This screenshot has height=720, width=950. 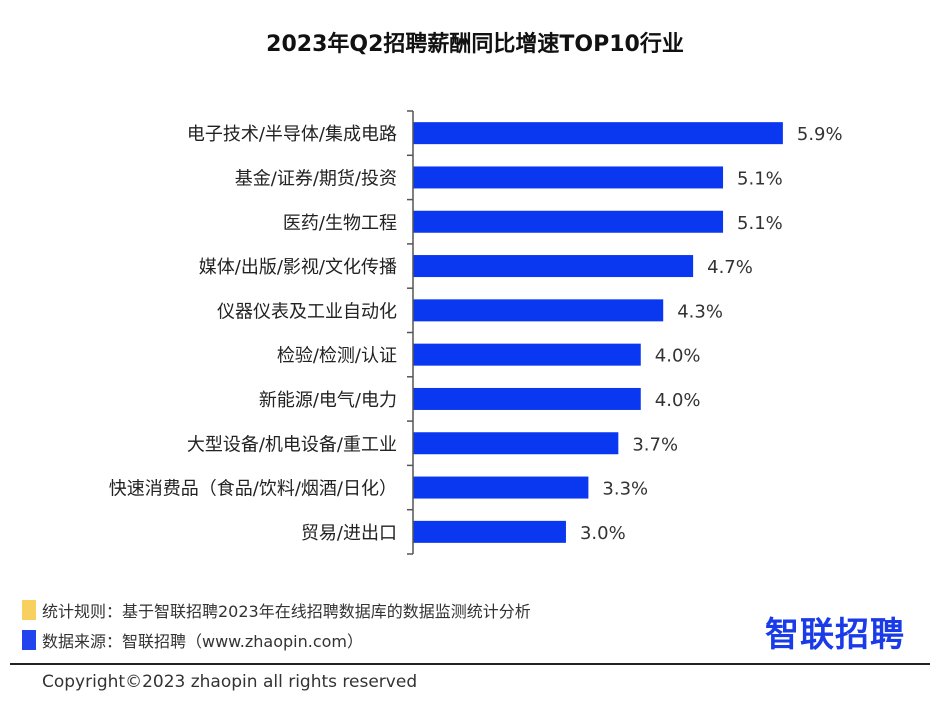 I want to click on data-label: 3.3%, so click(x=625, y=489).